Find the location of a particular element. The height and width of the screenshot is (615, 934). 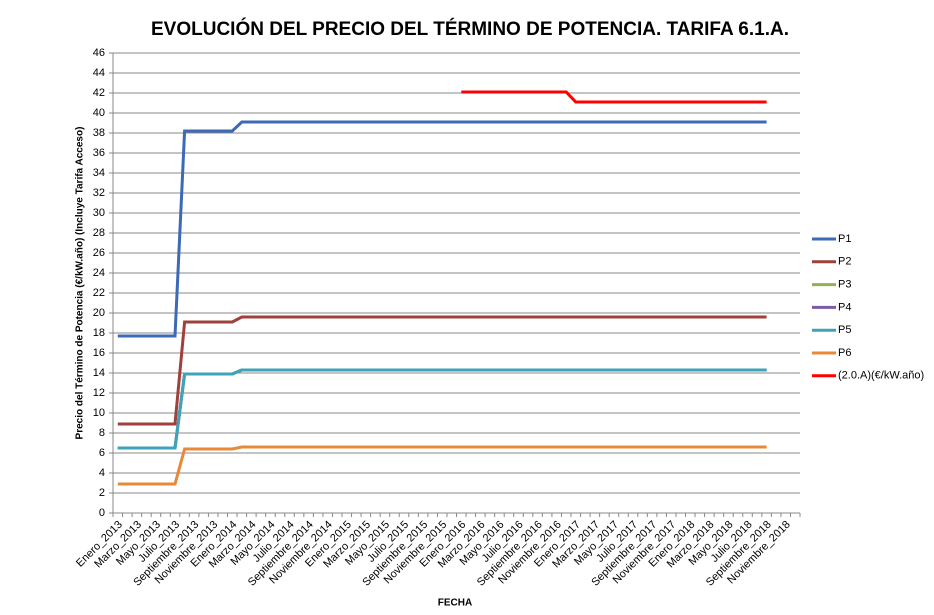

y-tick-label: 18 is located at coordinates (99, 333).